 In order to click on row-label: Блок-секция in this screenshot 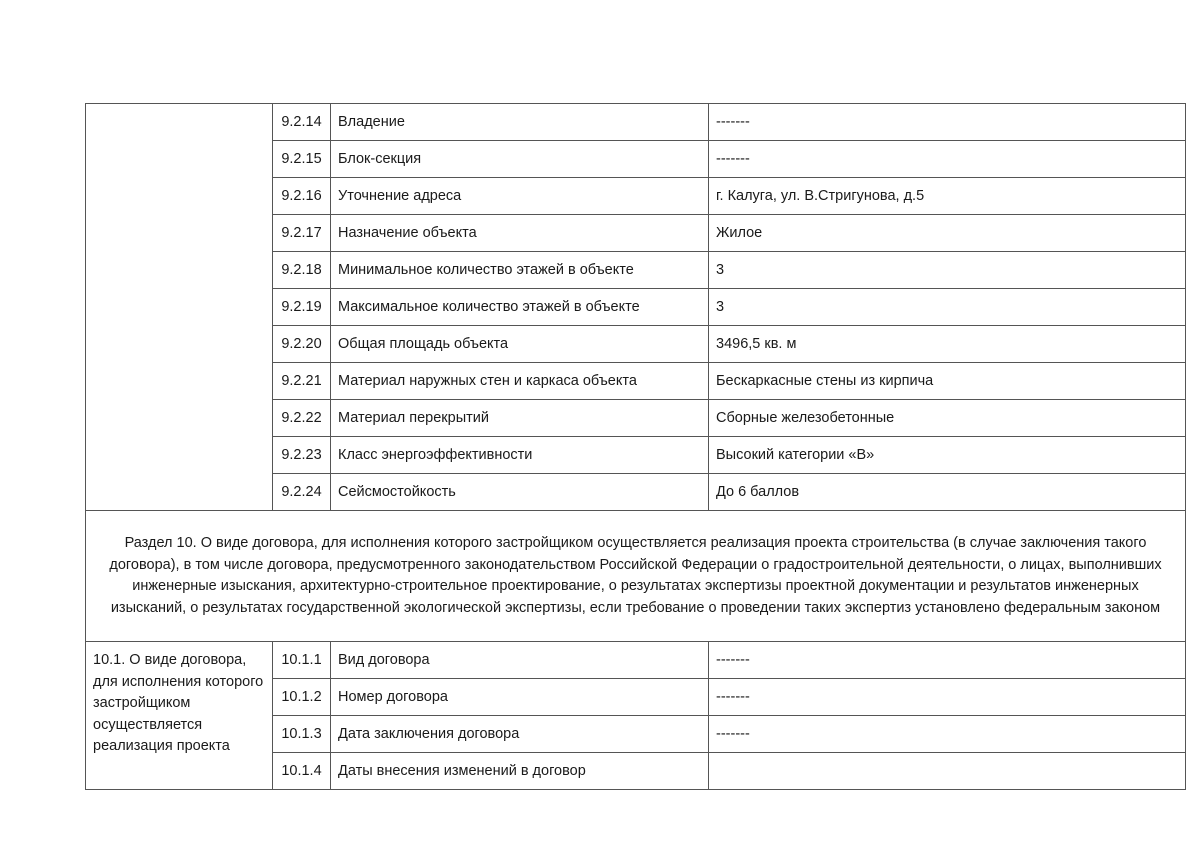, I will do `click(519, 159)`.